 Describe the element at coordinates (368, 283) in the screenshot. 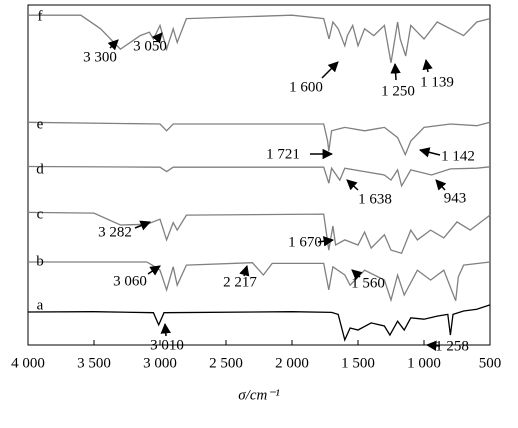

I see `peak-annotation: 1 560` at that location.